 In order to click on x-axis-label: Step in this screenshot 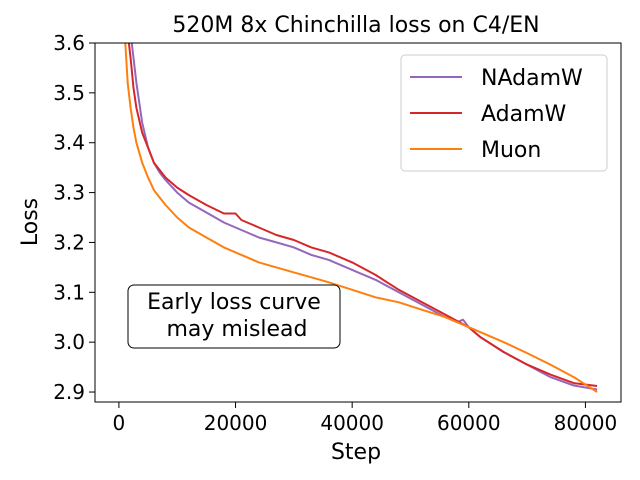, I will do `click(356, 452)`.